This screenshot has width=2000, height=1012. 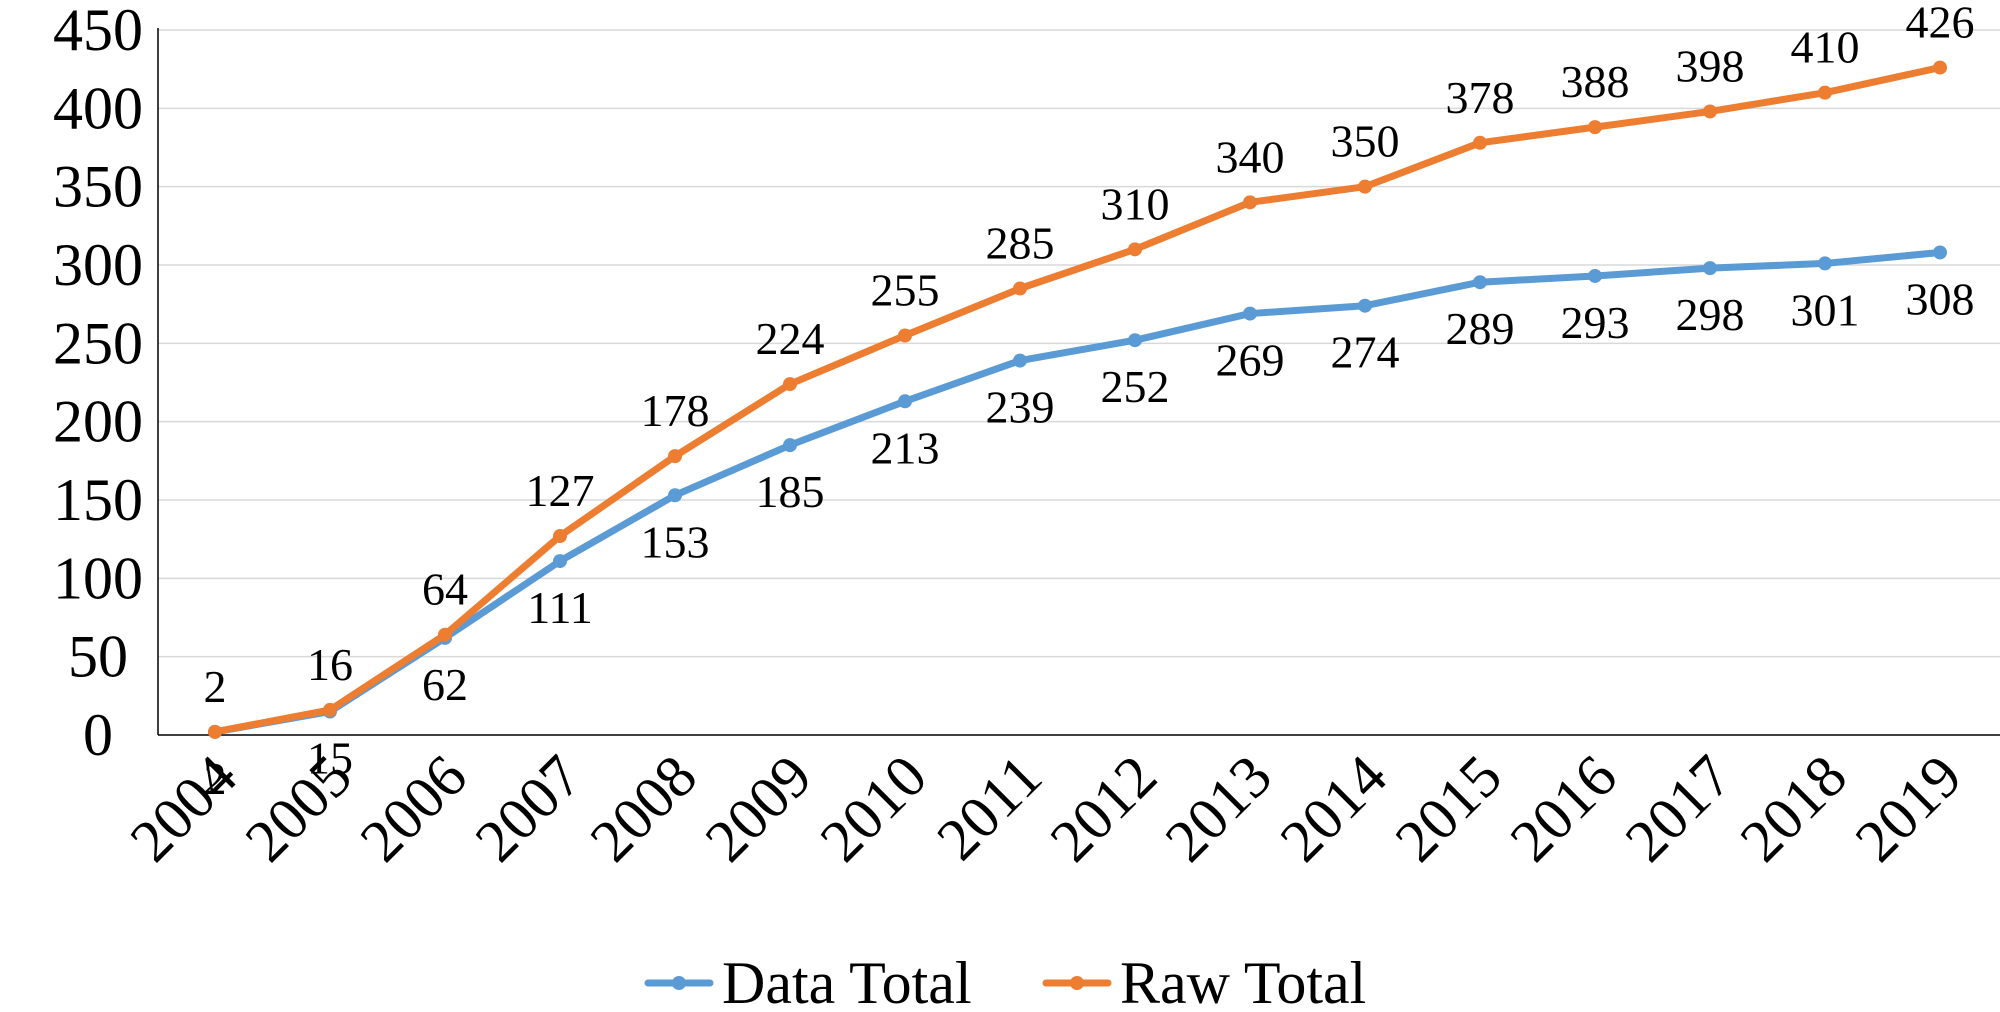 I want to click on y-tick-label: 100, so click(x=98, y=578).